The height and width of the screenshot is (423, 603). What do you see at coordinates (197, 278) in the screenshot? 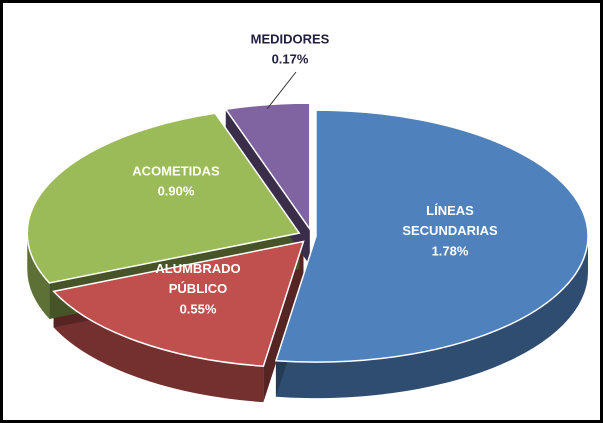
I see `slice-label: ALUMBRADO PÚBLICO` at bounding box center [197, 278].